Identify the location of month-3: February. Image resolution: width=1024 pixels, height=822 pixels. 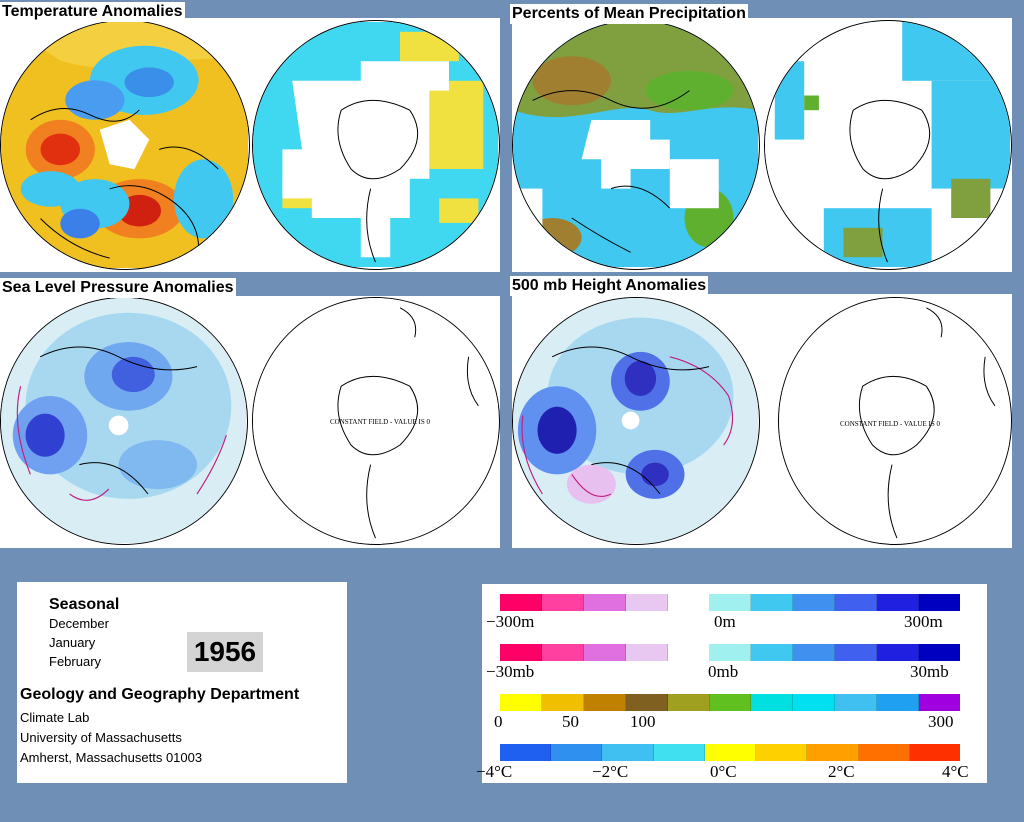
(75, 661).